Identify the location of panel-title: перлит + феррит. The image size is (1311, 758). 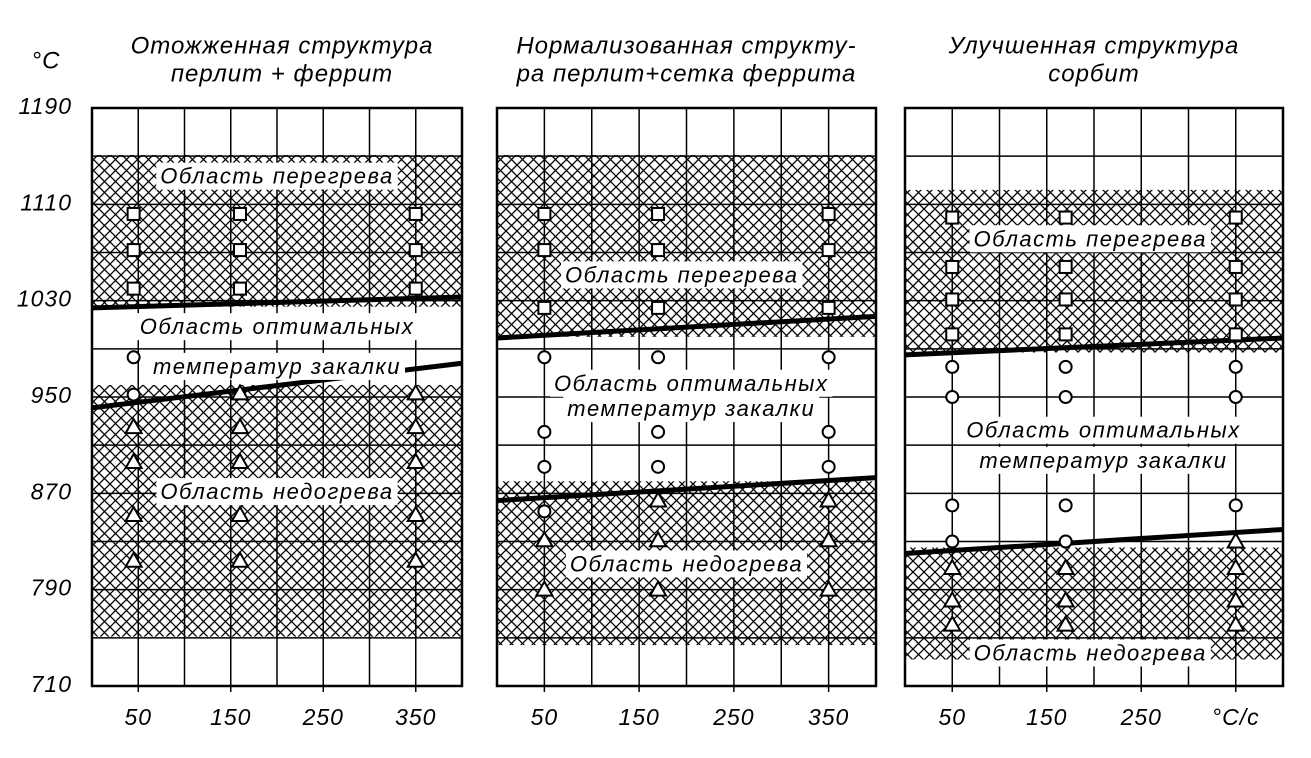
(282, 73).